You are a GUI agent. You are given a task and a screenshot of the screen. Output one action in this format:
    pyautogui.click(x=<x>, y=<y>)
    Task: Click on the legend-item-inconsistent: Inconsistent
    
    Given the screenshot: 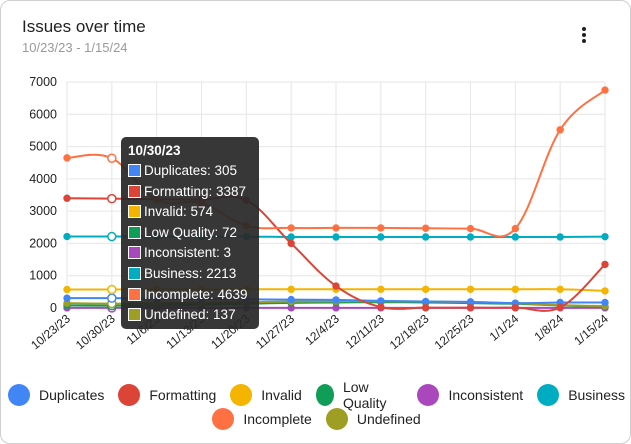 What is the action you would take?
    pyautogui.click(x=470, y=395)
    